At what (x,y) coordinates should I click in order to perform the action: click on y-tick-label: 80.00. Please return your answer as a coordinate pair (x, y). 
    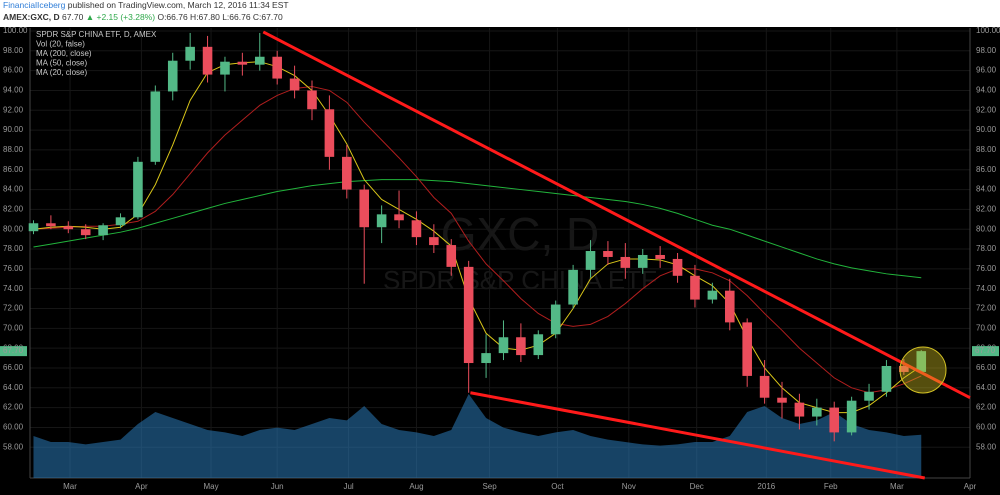
    Looking at the image, I should click on (13, 228).